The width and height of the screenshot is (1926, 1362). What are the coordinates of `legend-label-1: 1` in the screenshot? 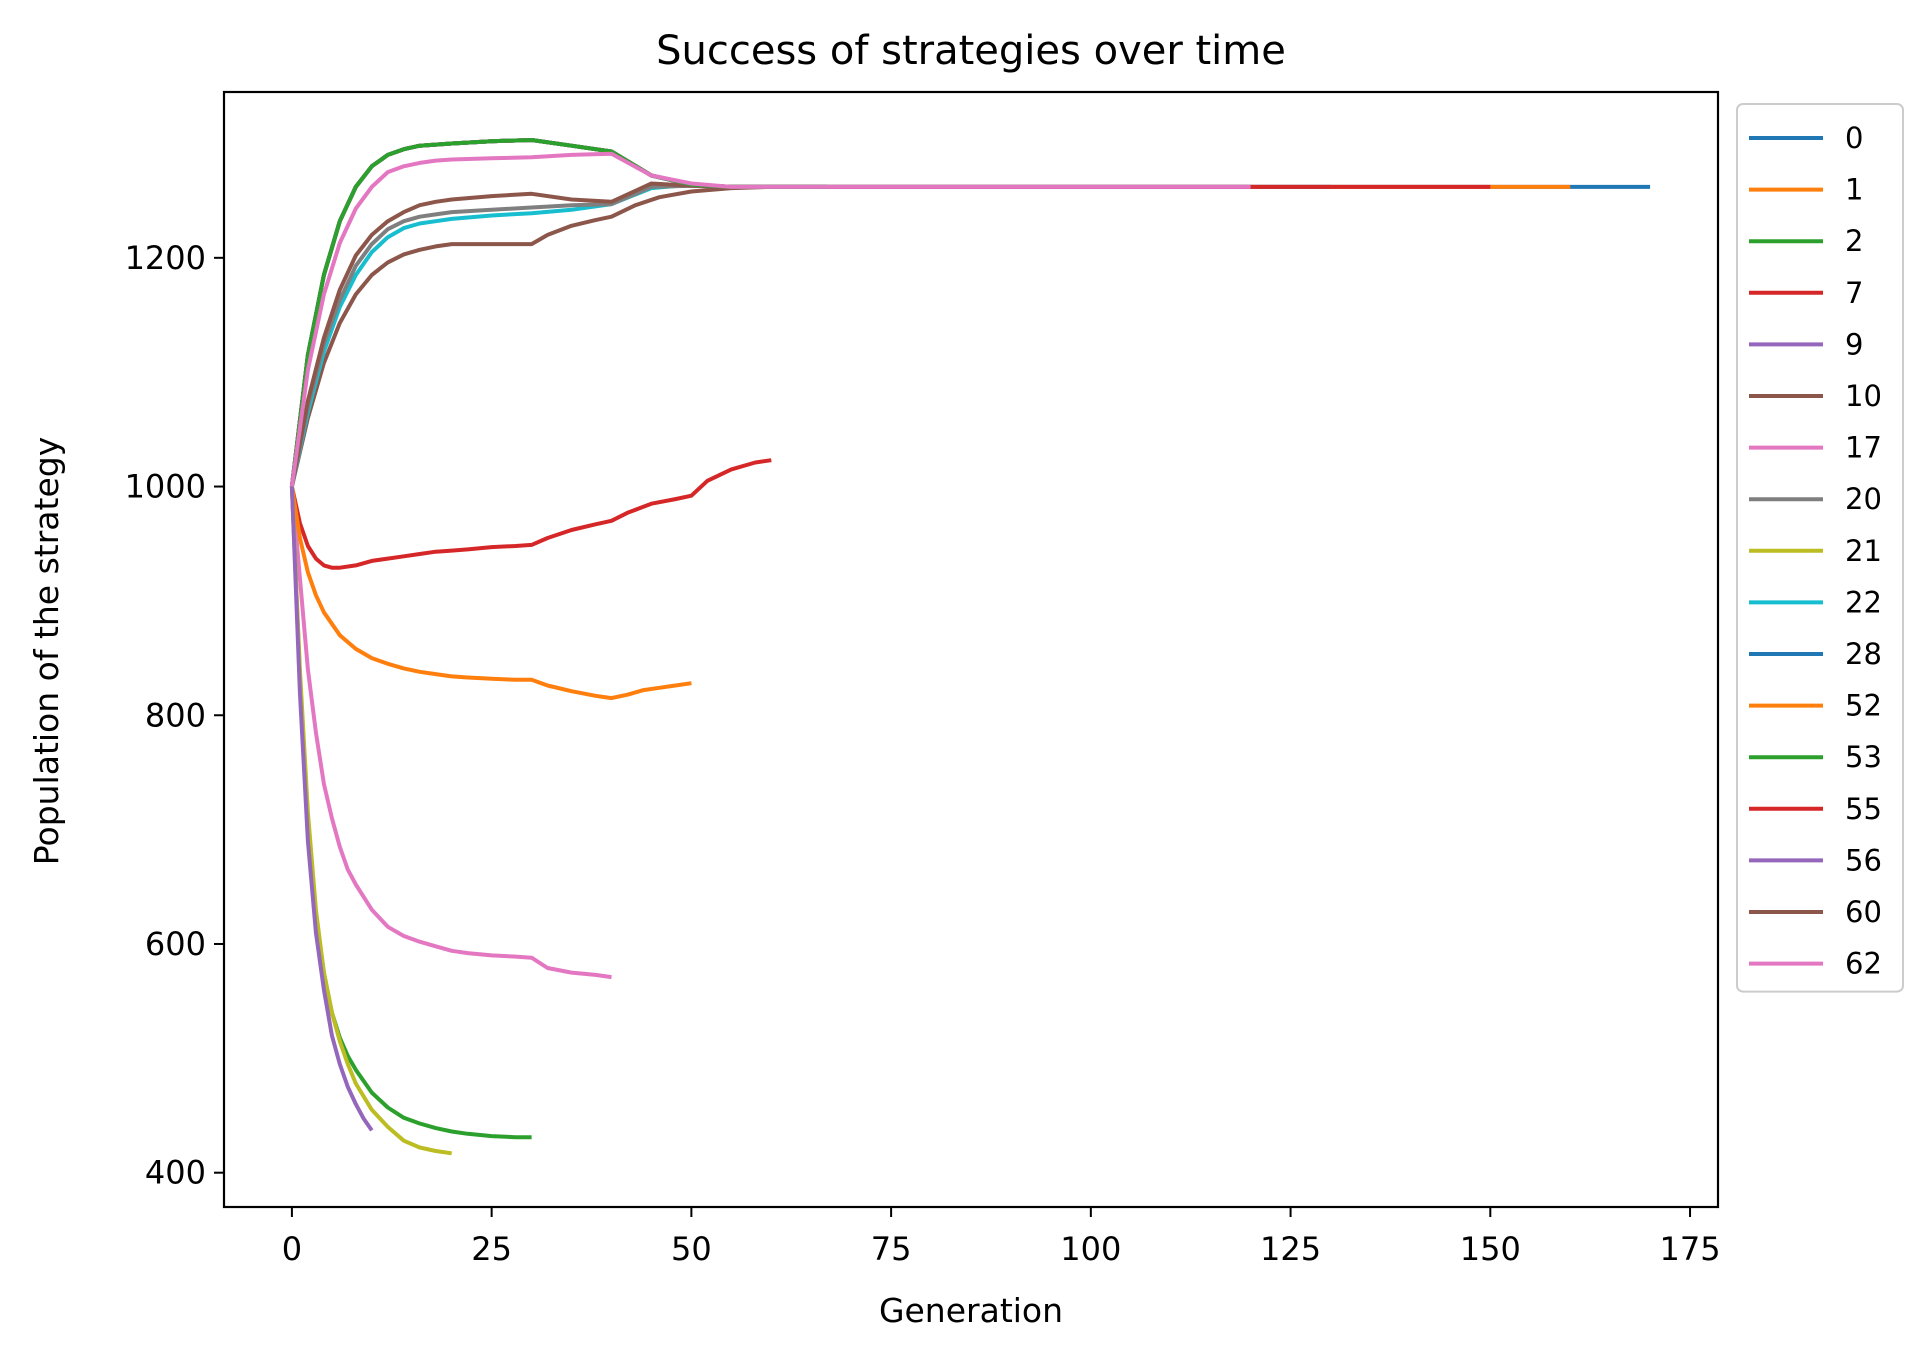 It's located at (1854, 190).